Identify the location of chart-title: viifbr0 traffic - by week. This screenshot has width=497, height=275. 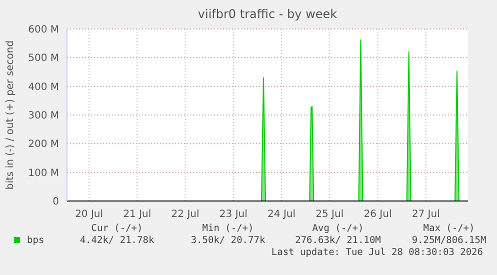
(268, 14).